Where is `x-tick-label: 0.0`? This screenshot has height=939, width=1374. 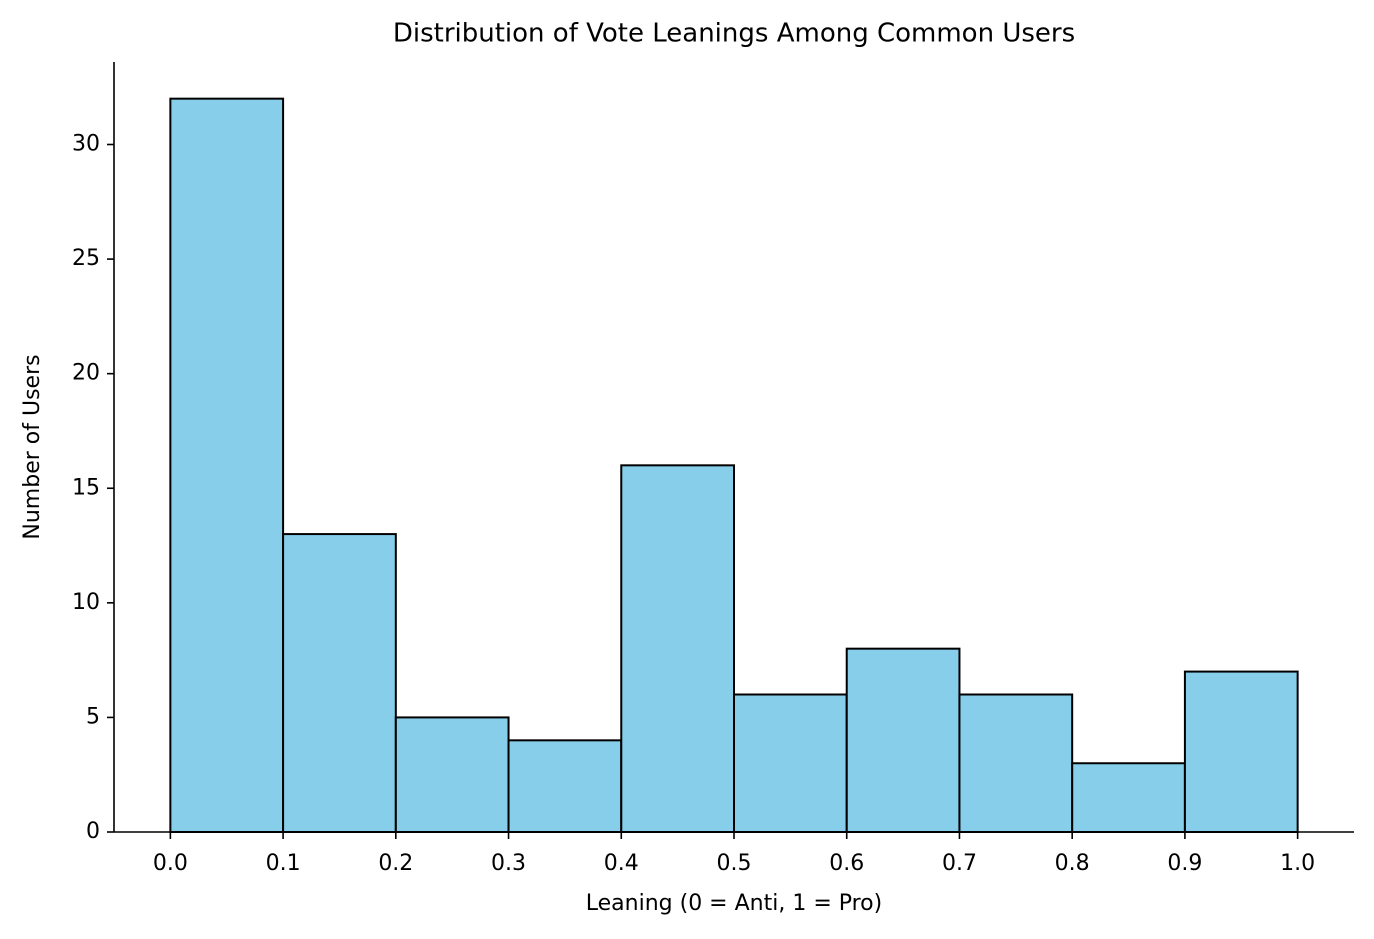 x-tick-label: 0.0 is located at coordinates (170, 863).